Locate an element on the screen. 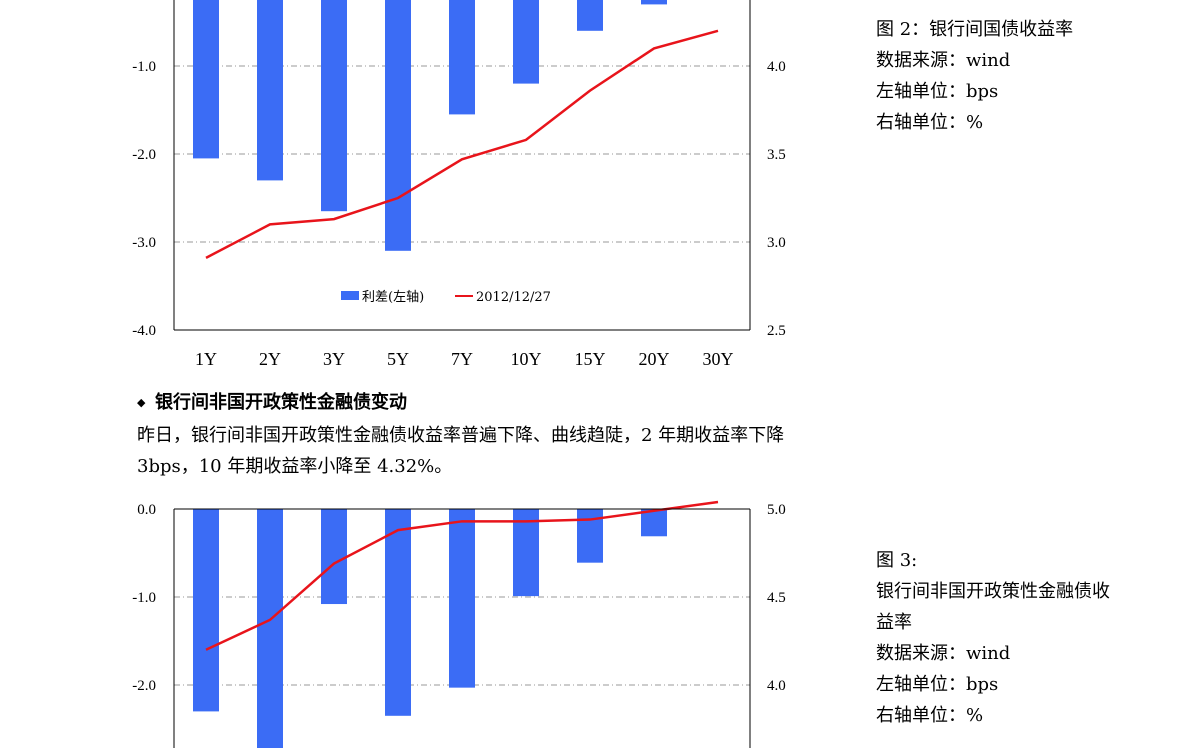 This screenshot has height=748, width=1191. category-label: 5Y is located at coordinates (398, 359).